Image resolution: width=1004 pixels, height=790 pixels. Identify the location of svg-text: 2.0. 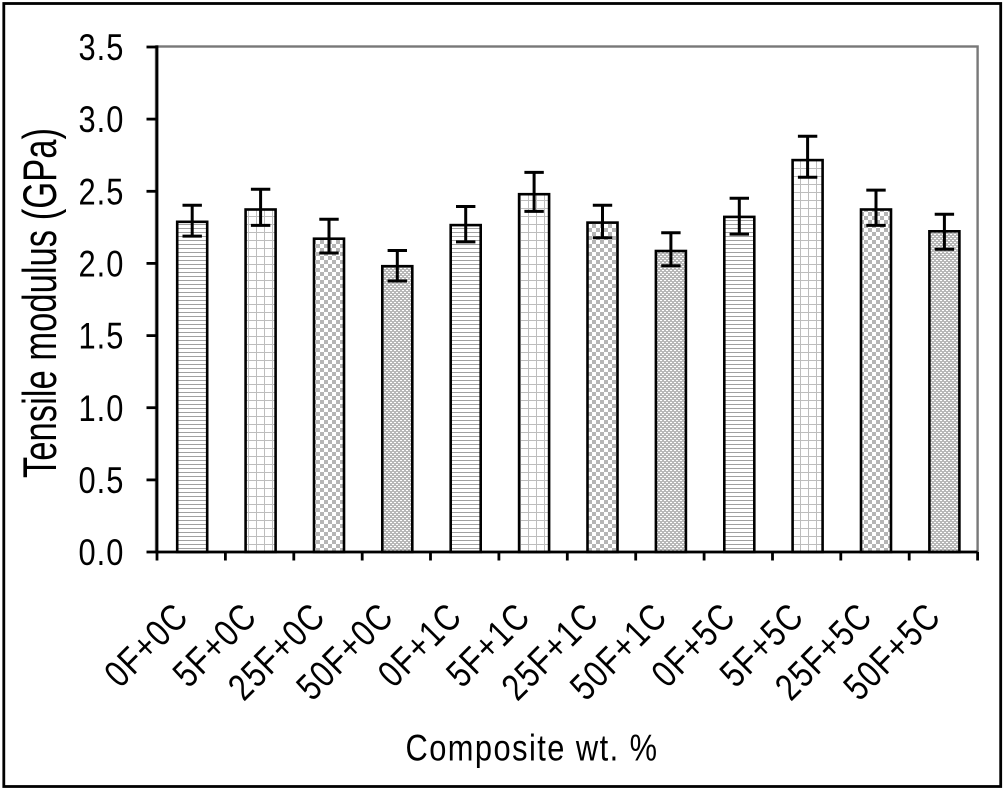
(101, 265).